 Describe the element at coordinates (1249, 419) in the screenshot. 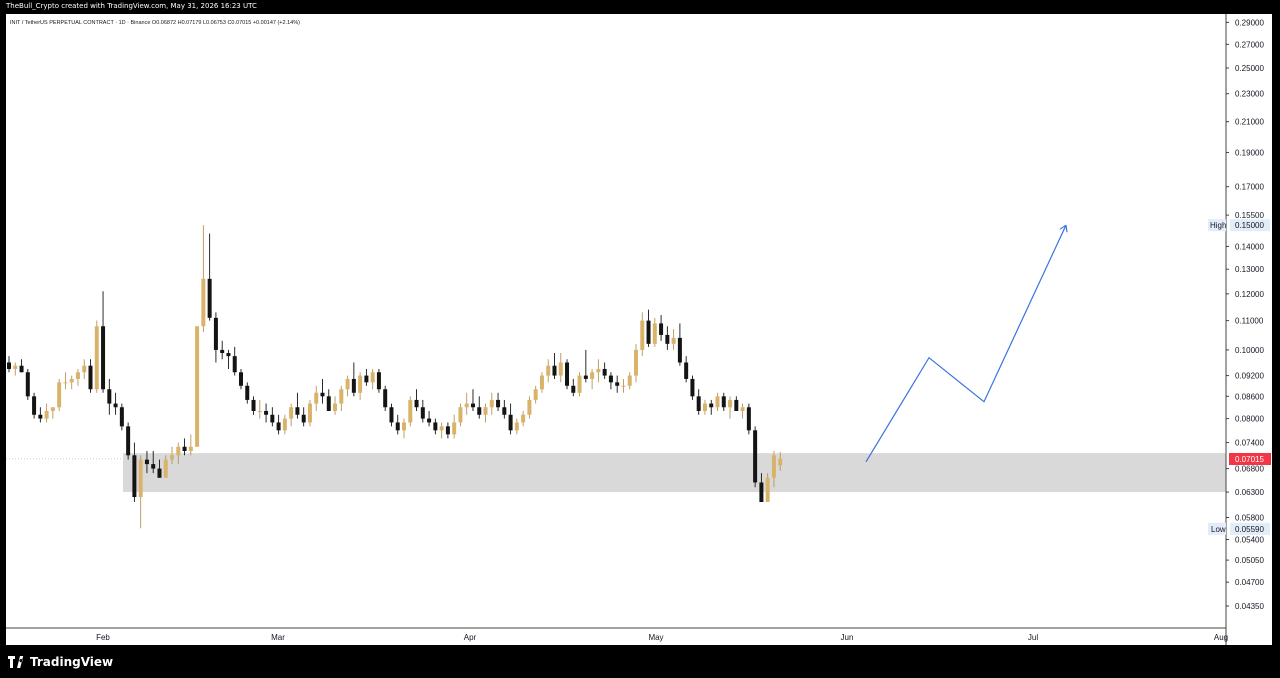

I see `price-tick-label: 0.08000` at that location.